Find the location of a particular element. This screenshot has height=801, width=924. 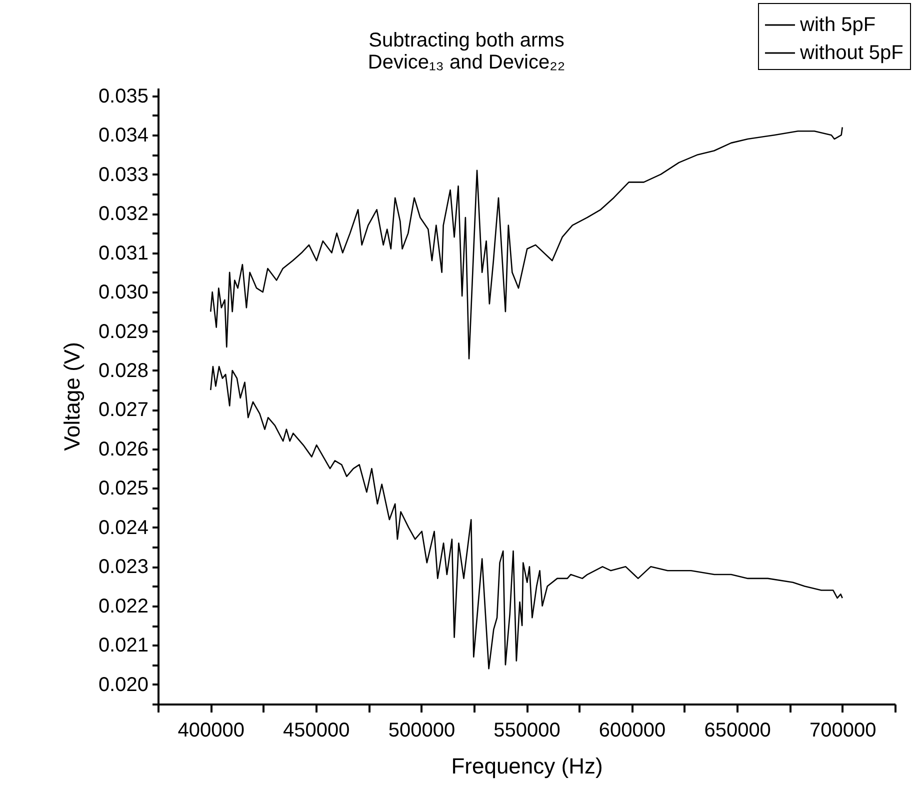

x-tick-label: 600000 is located at coordinates (632, 731).